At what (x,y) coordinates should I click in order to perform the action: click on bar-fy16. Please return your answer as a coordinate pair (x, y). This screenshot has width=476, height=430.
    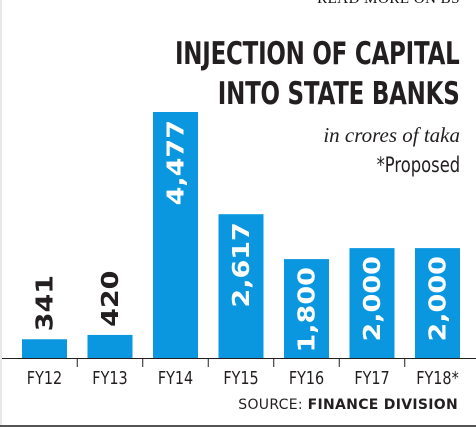
    Looking at the image, I should click on (306, 308).